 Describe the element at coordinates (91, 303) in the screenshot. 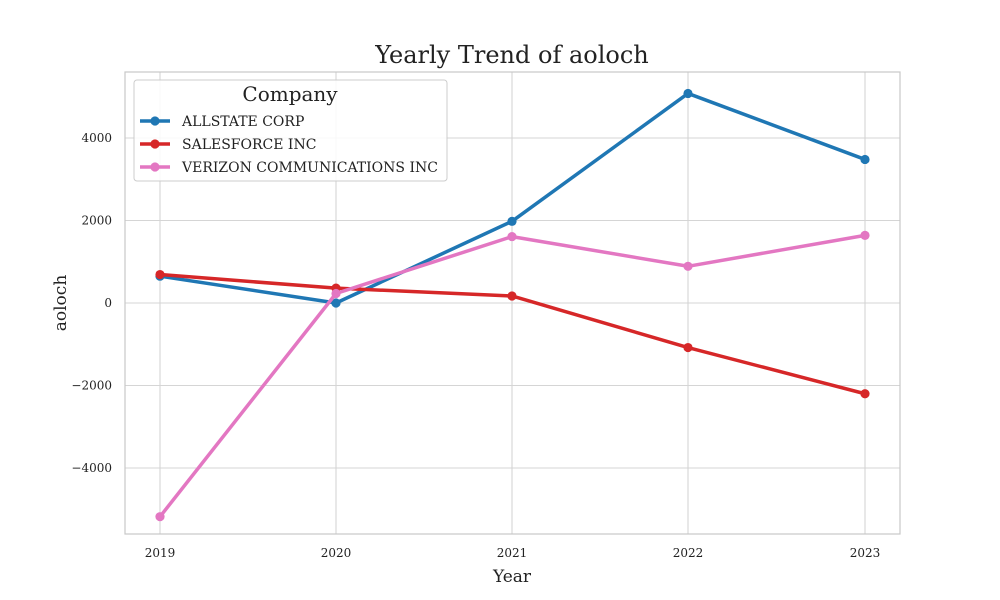

I see `y-tick-labels: −4000 −2000 0 2000 4000` at that location.